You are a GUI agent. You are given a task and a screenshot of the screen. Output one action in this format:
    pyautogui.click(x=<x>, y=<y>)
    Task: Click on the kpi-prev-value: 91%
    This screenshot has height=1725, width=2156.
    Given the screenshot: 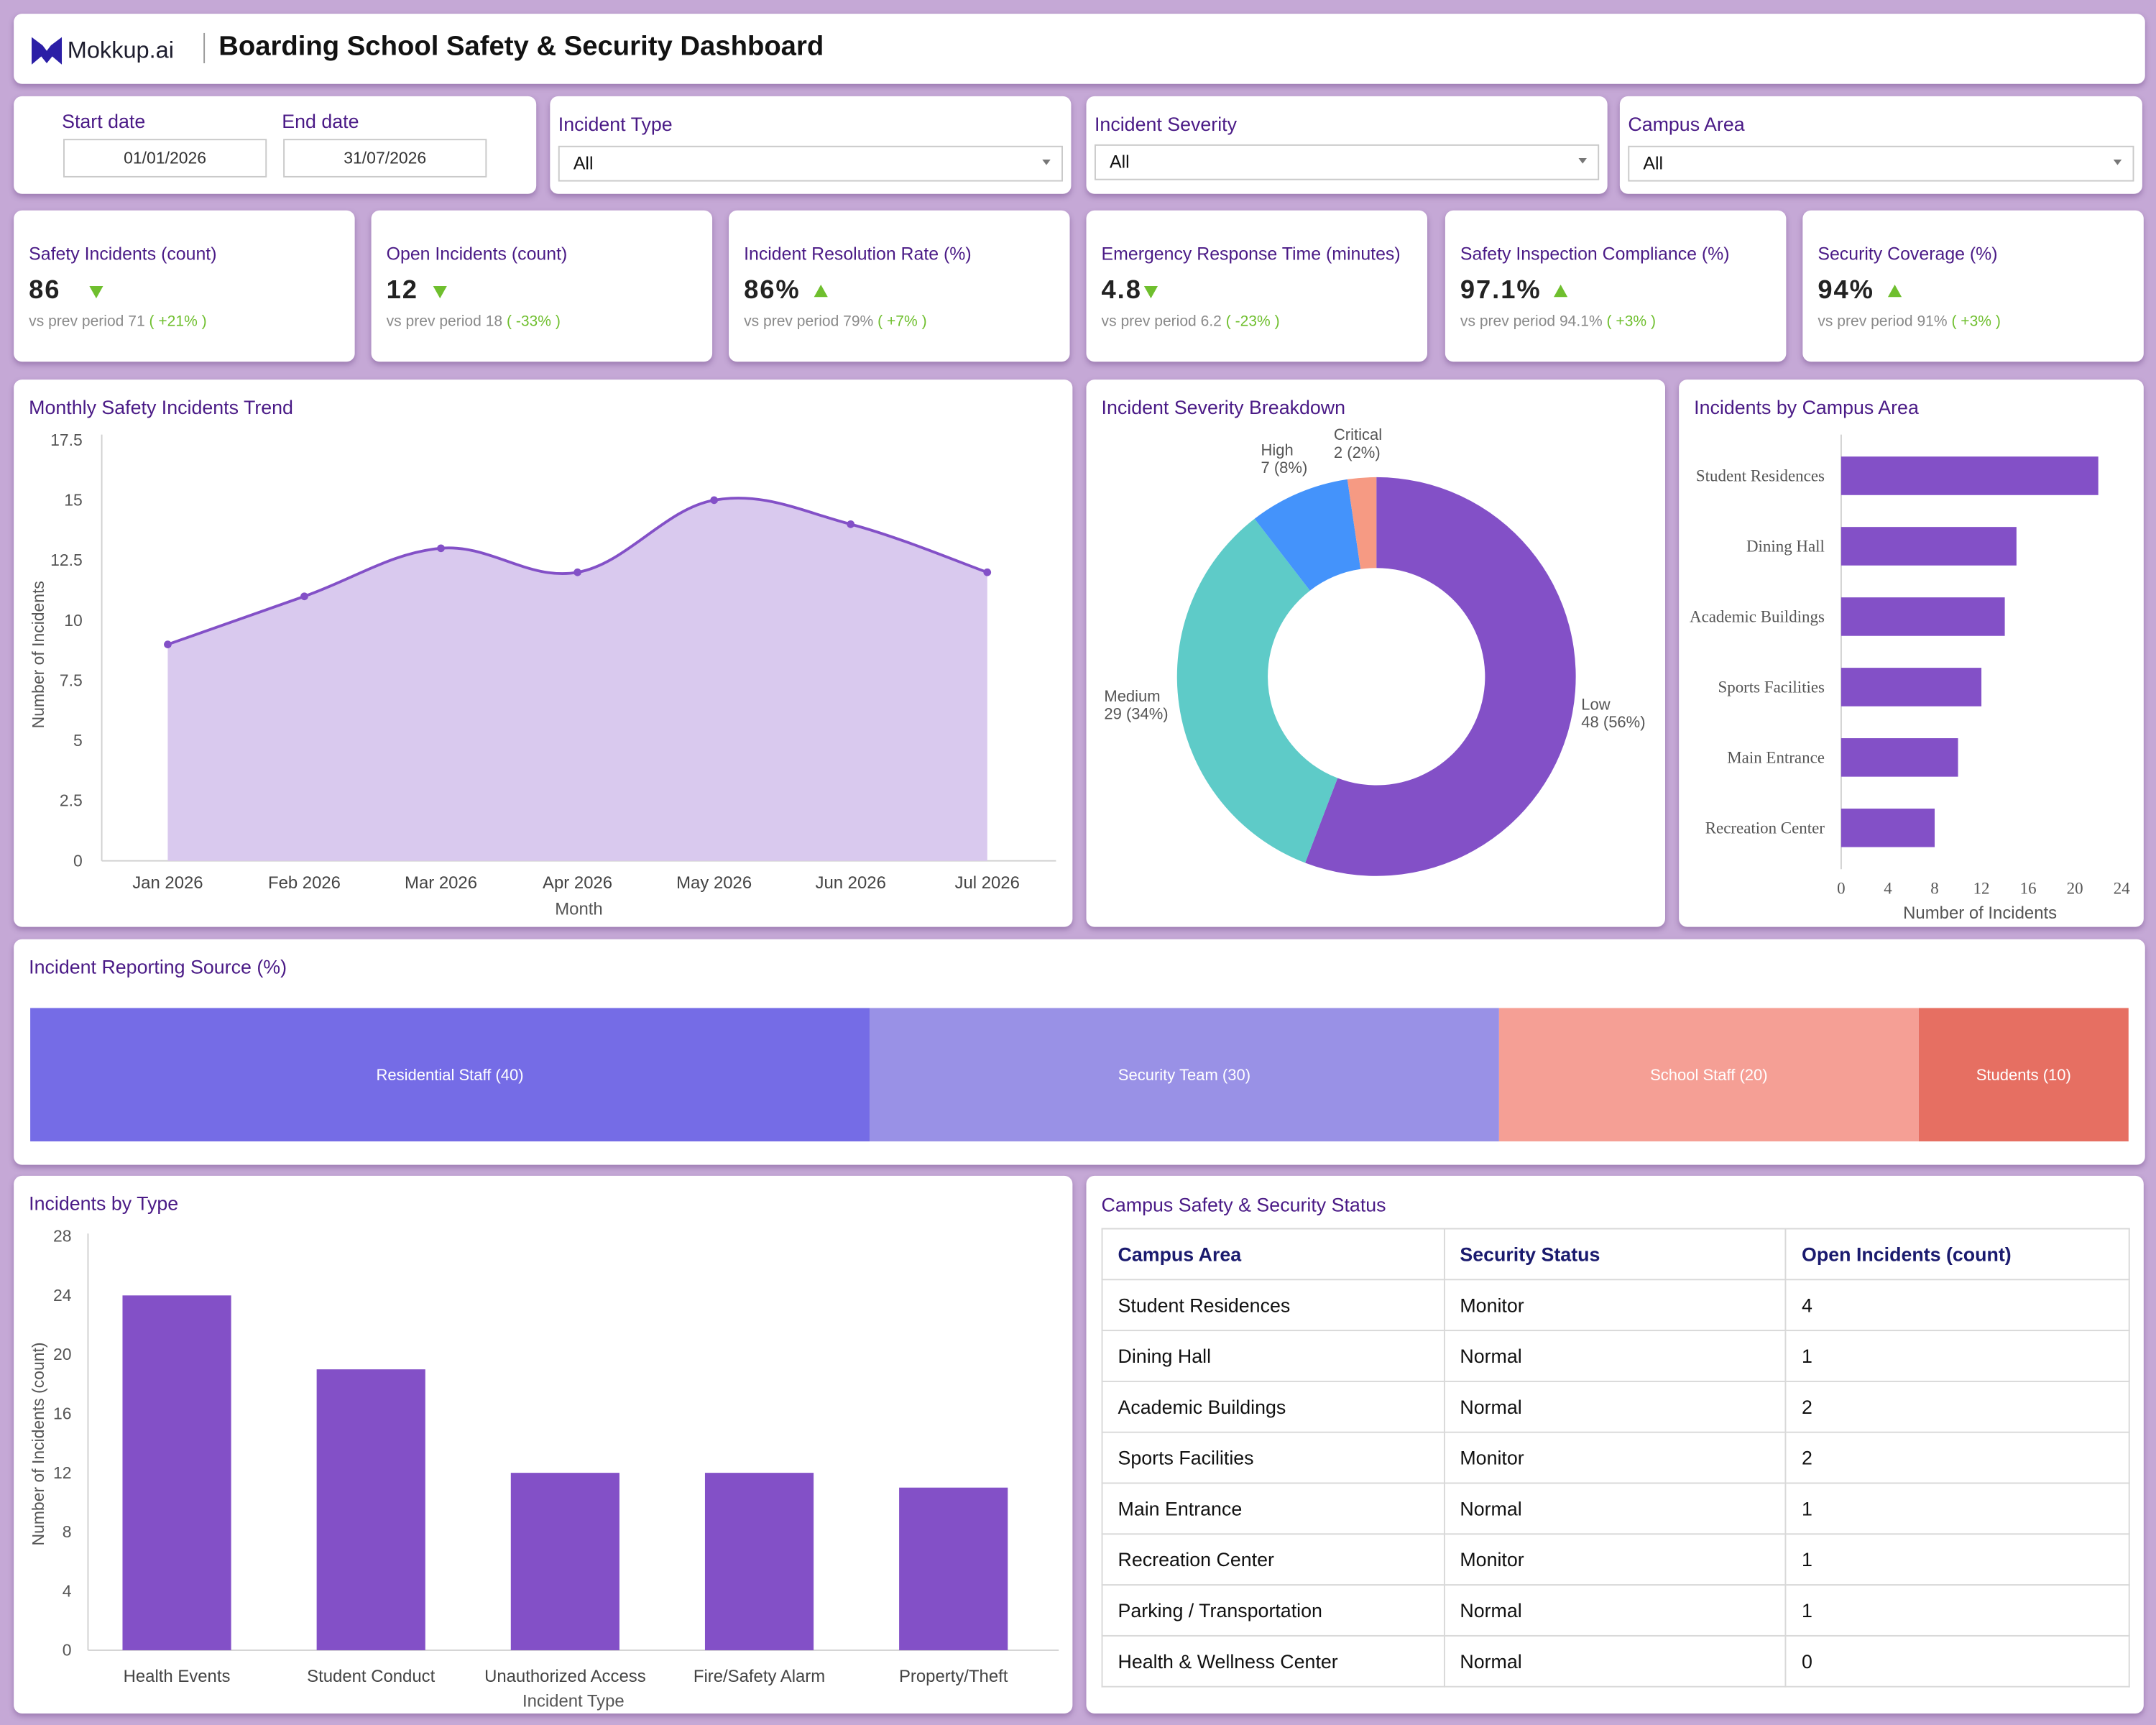 What is the action you would take?
    pyautogui.click(x=1932, y=322)
    